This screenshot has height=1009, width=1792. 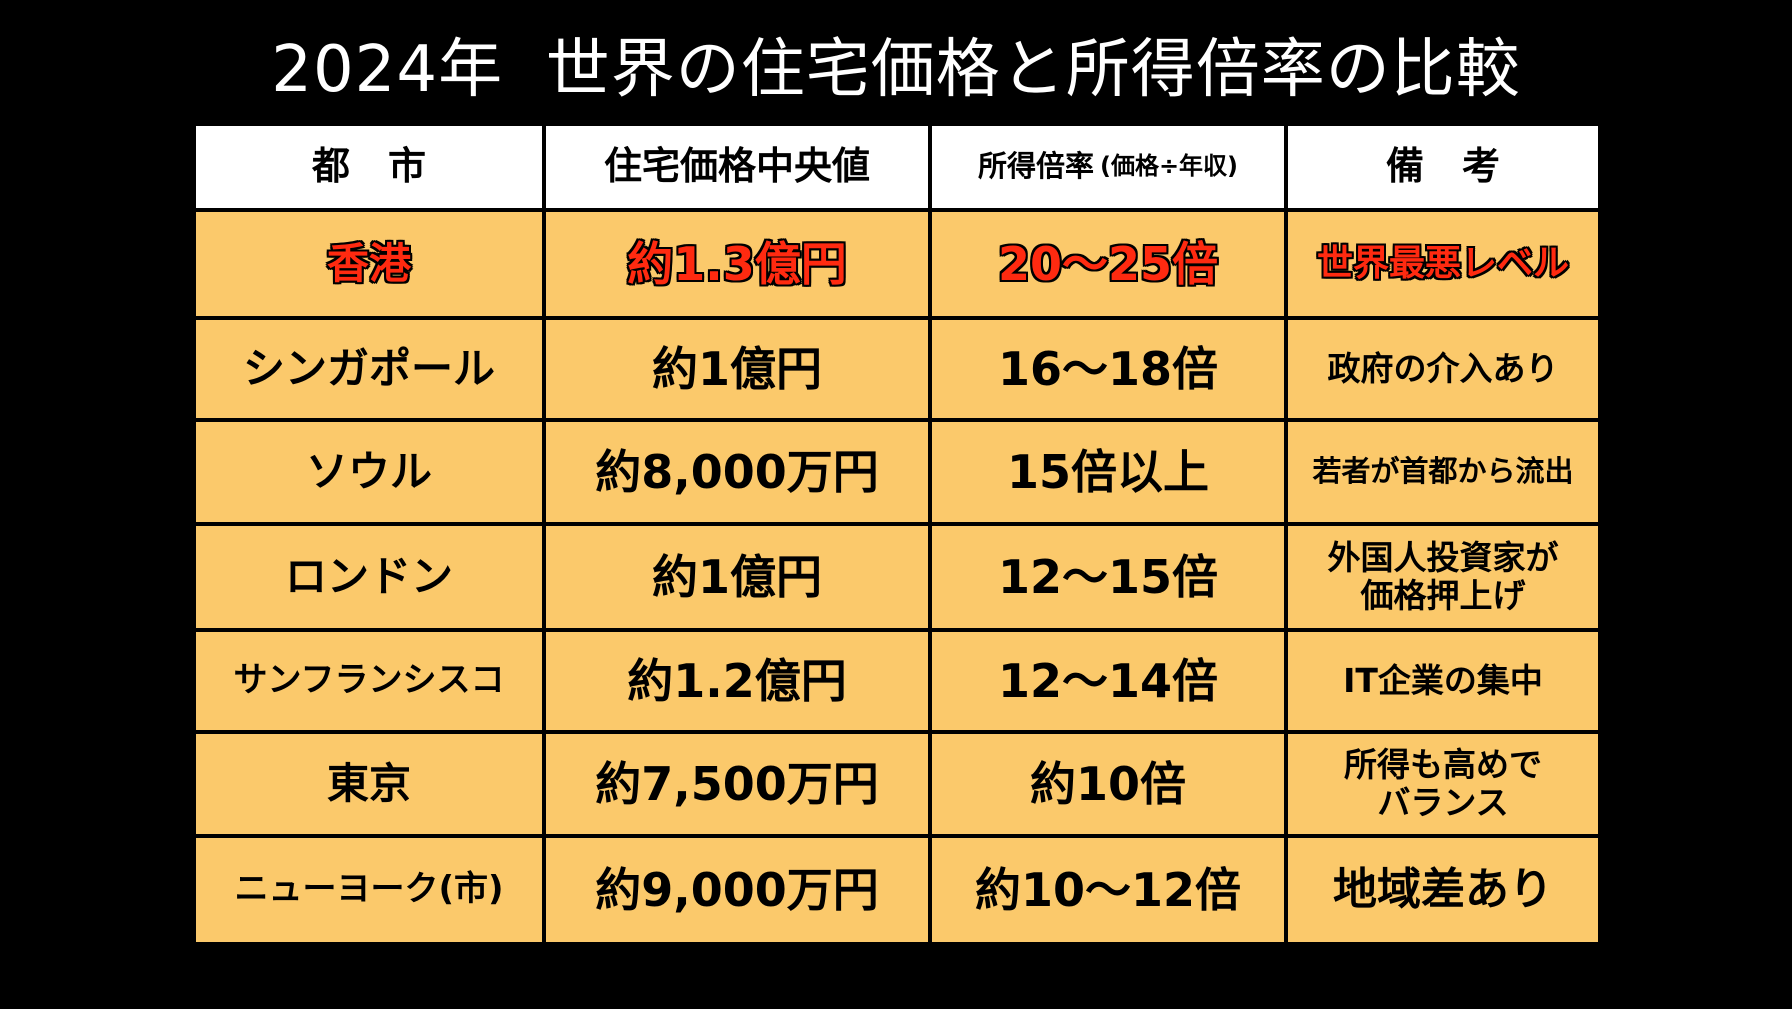 What do you see at coordinates (1443, 167) in the screenshot?
I see `header-note: 備 考` at bounding box center [1443, 167].